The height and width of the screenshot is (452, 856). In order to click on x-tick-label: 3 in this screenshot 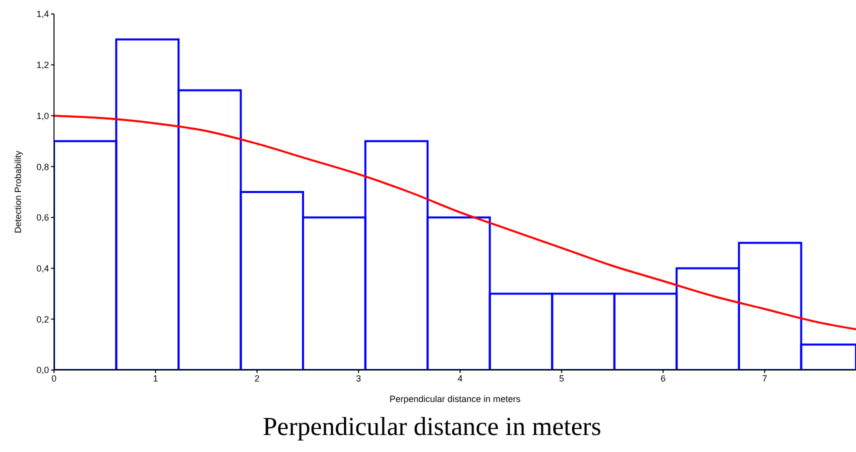, I will do `click(359, 378)`.